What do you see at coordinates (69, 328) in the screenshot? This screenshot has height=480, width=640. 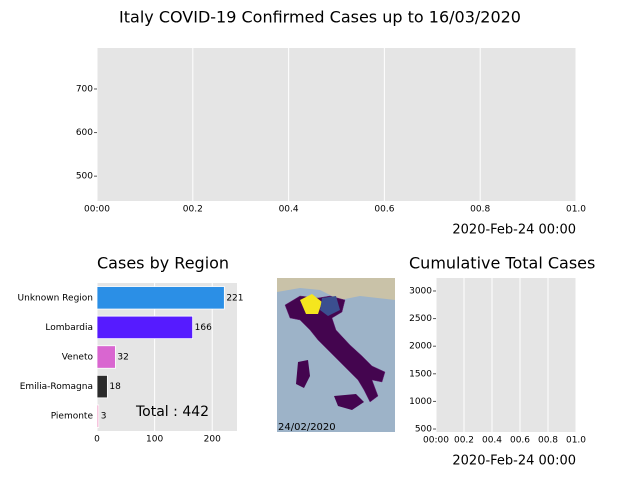 I see `category-label: Lombardia` at bounding box center [69, 328].